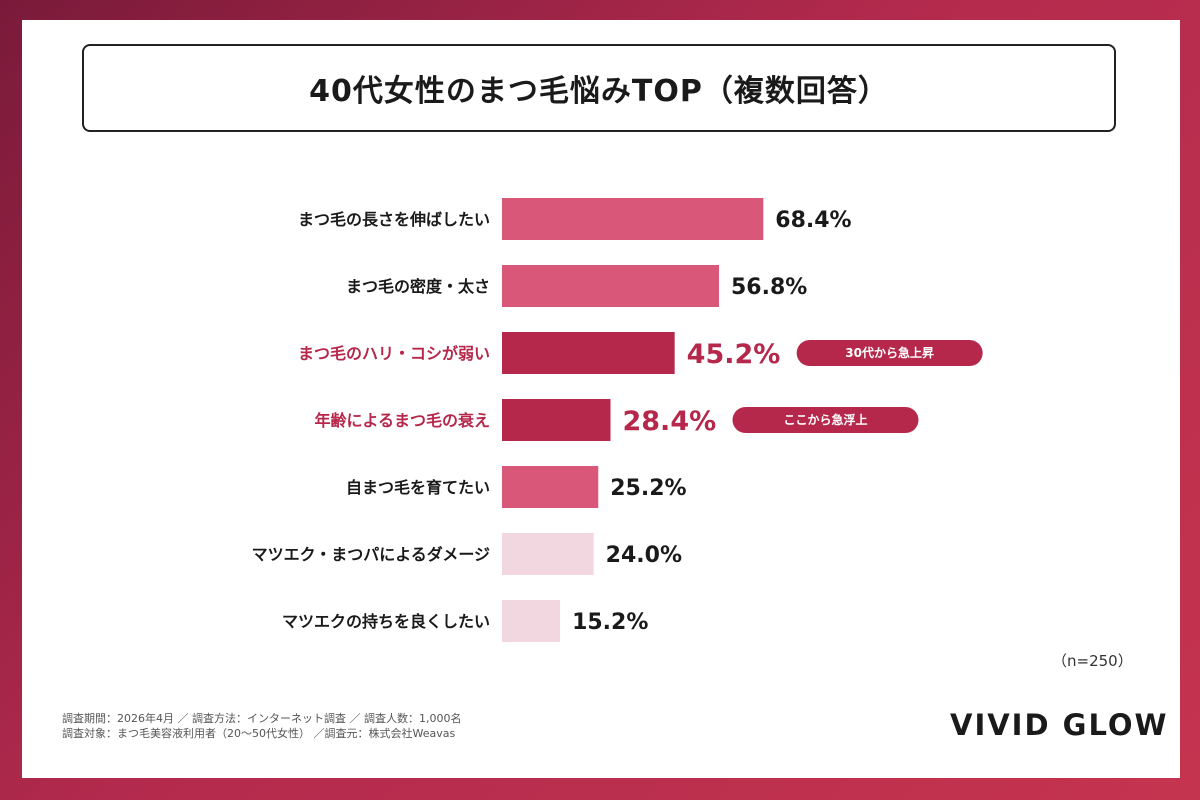 This screenshot has height=800, width=1200. What do you see at coordinates (669, 421) in the screenshot?
I see `value-label: 28.4%` at bounding box center [669, 421].